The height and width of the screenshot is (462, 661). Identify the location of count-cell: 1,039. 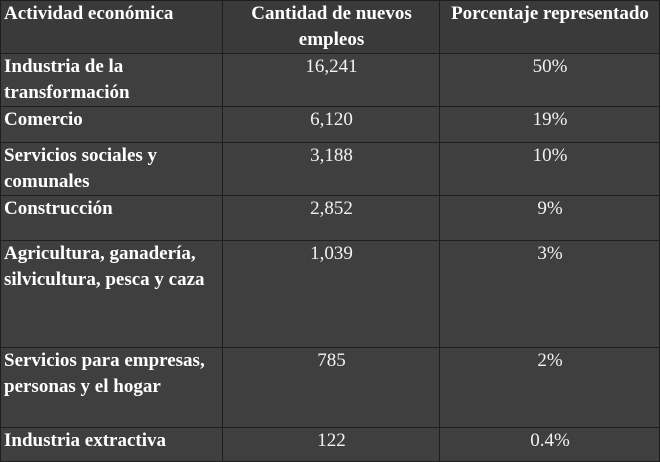
(331, 294).